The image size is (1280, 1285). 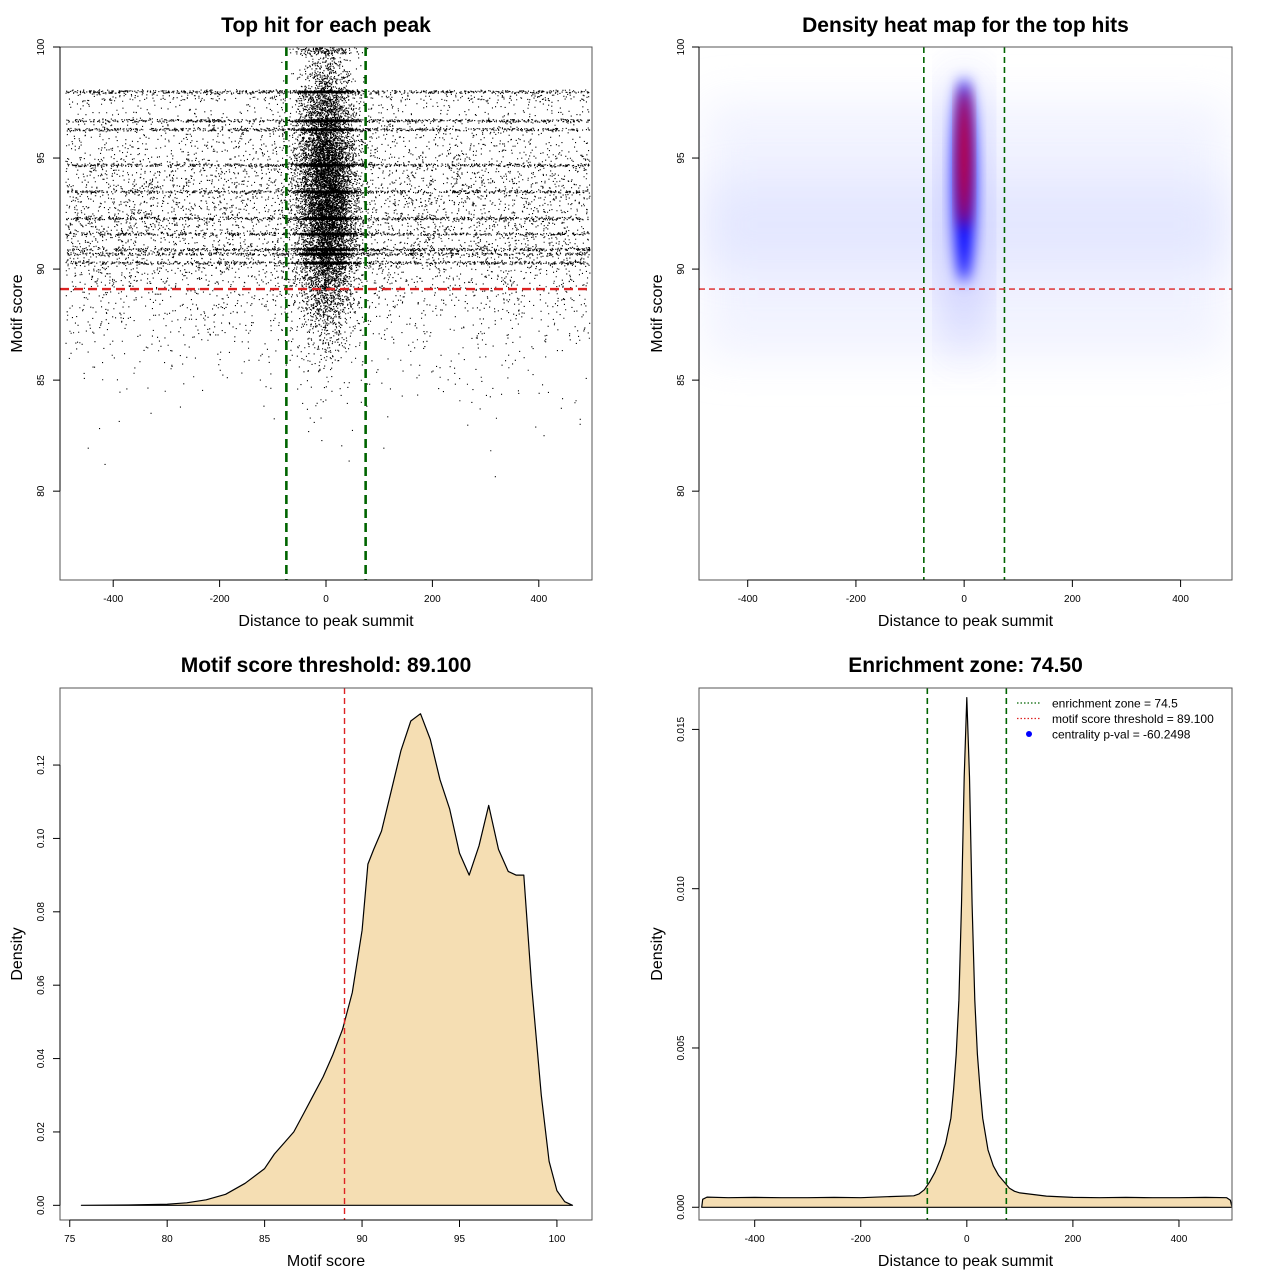 What do you see at coordinates (1133, 719) in the screenshot?
I see `legend-entry-2: motif score threshold = 89.100` at bounding box center [1133, 719].